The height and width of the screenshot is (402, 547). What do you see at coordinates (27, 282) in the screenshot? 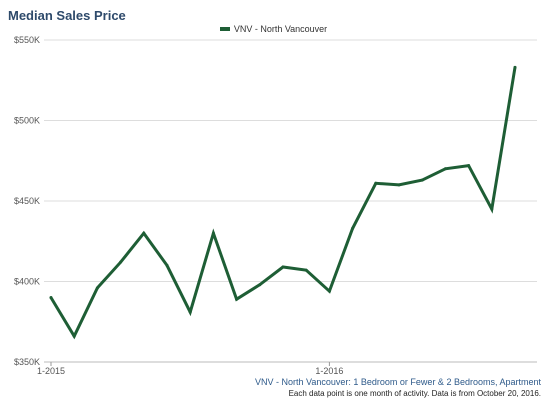
I see `y-tick-label: $400K` at bounding box center [27, 282].